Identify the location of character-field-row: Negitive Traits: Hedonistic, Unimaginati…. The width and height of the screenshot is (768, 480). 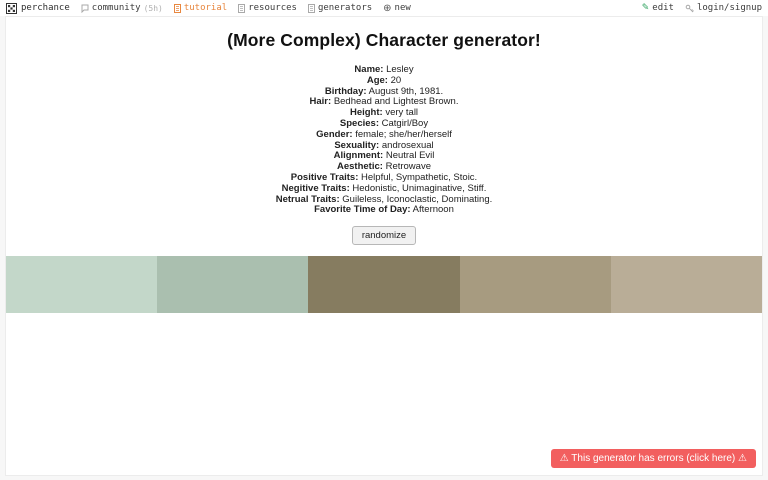
(384, 188).